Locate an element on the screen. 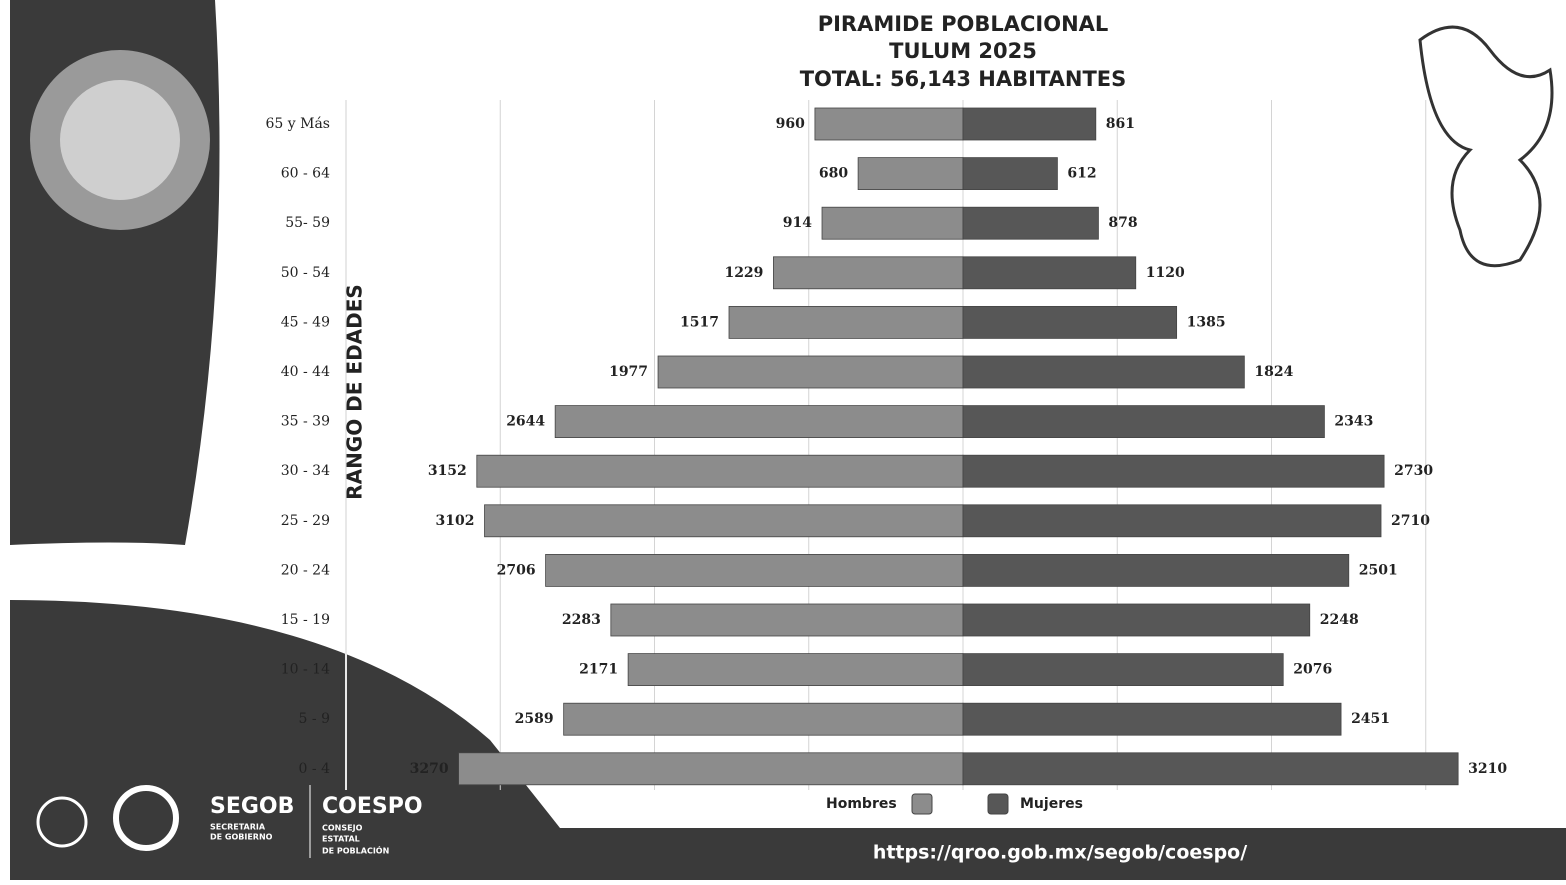  value-label: 2283 is located at coordinates (581, 620).